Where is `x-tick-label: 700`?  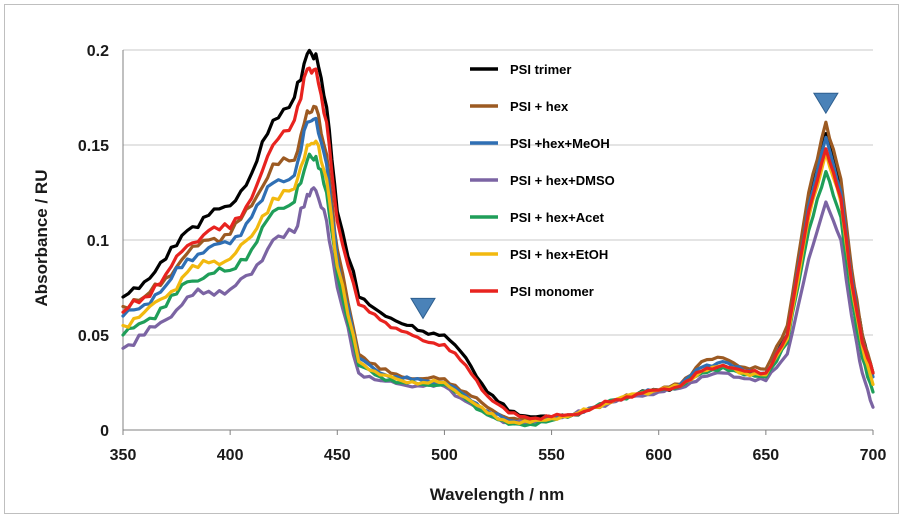 x-tick-label: 700 is located at coordinates (873, 455).